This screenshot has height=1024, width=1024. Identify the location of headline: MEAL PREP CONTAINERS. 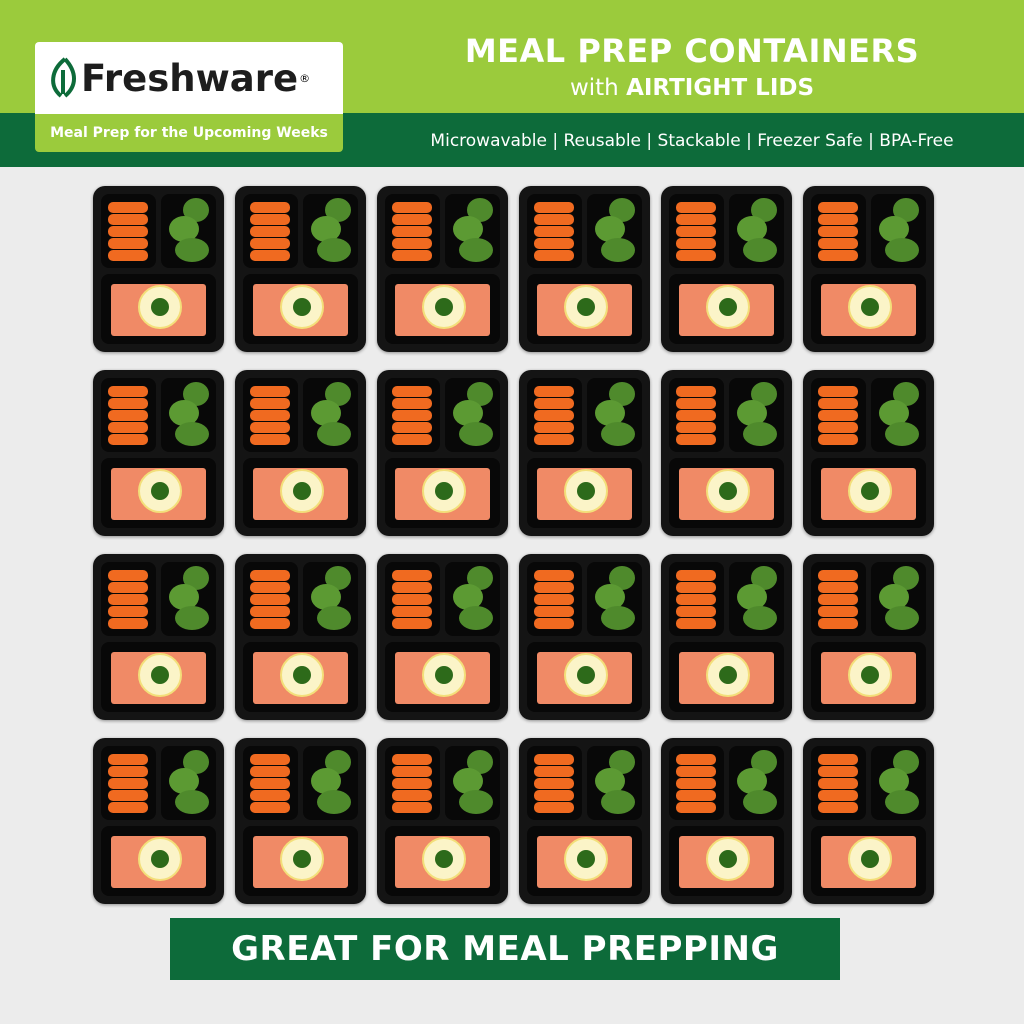
(692, 51).